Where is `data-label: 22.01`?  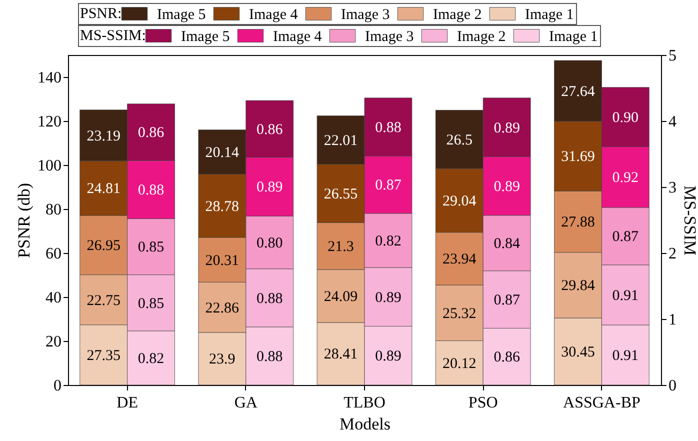 data-label: 22.01 is located at coordinates (341, 141).